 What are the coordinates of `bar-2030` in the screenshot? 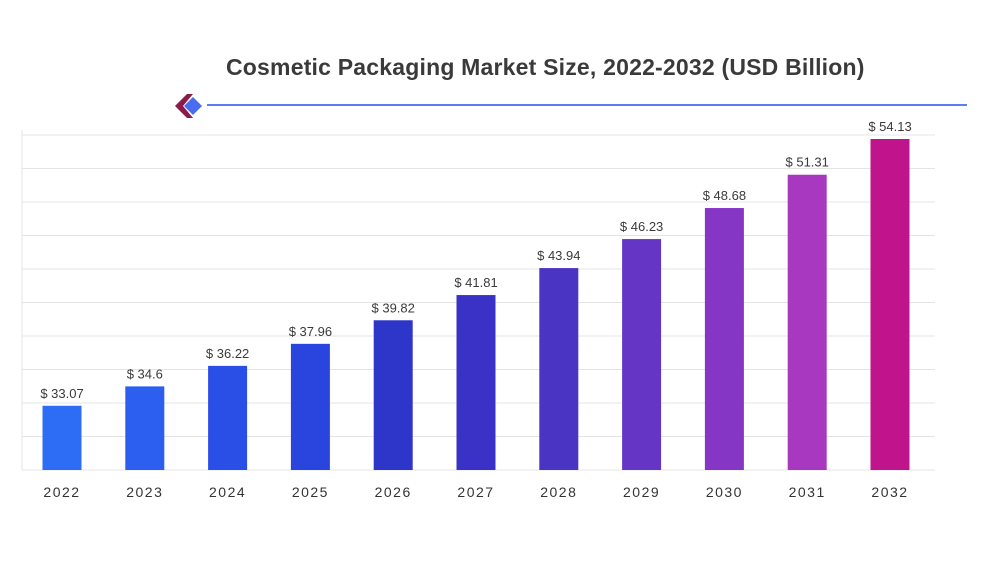 It's located at (724, 339).